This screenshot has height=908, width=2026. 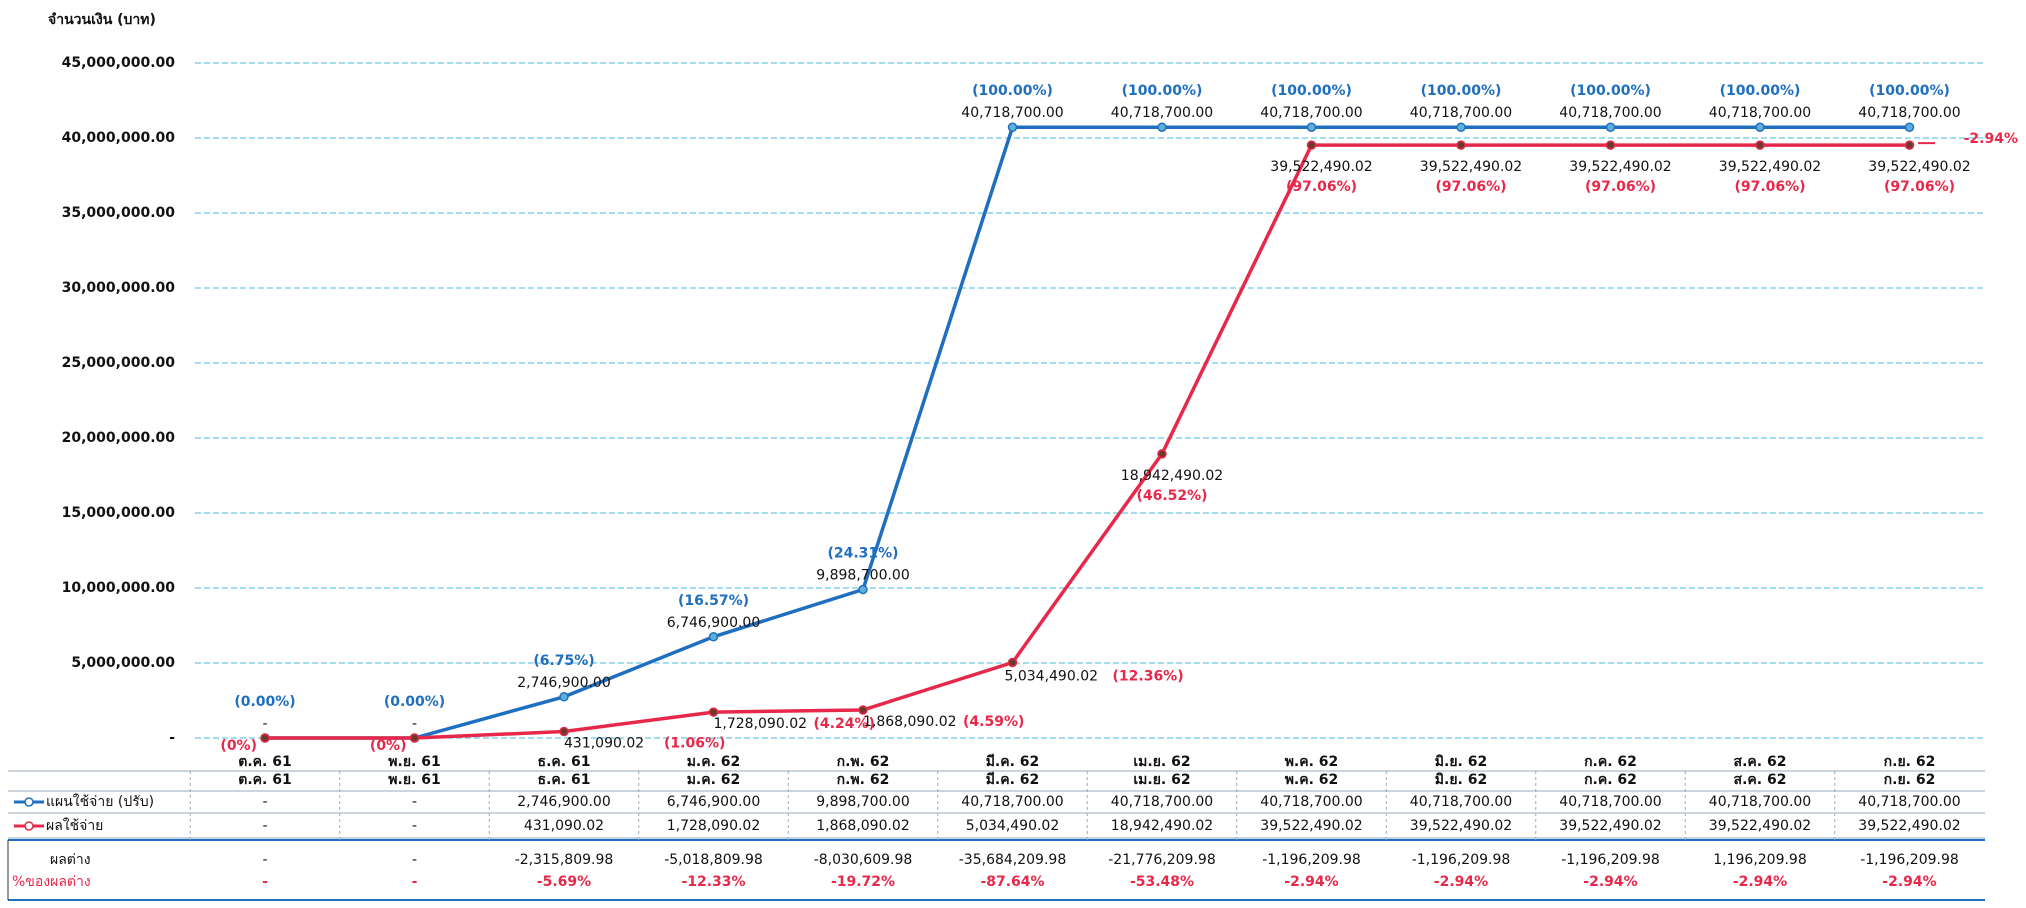 What do you see at coordinates (564, 683) in the screenshot?
I see `value-label: 2,746,900.00` at bounding box center [564, 683].